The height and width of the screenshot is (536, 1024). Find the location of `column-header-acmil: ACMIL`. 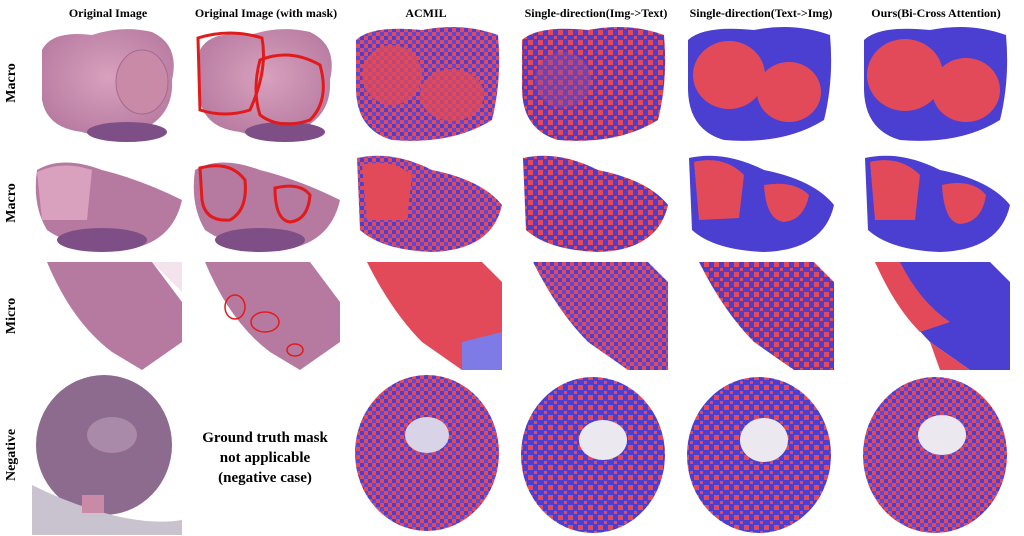

column-header-acmil: ACMIL is located at coordinates (426, 13).